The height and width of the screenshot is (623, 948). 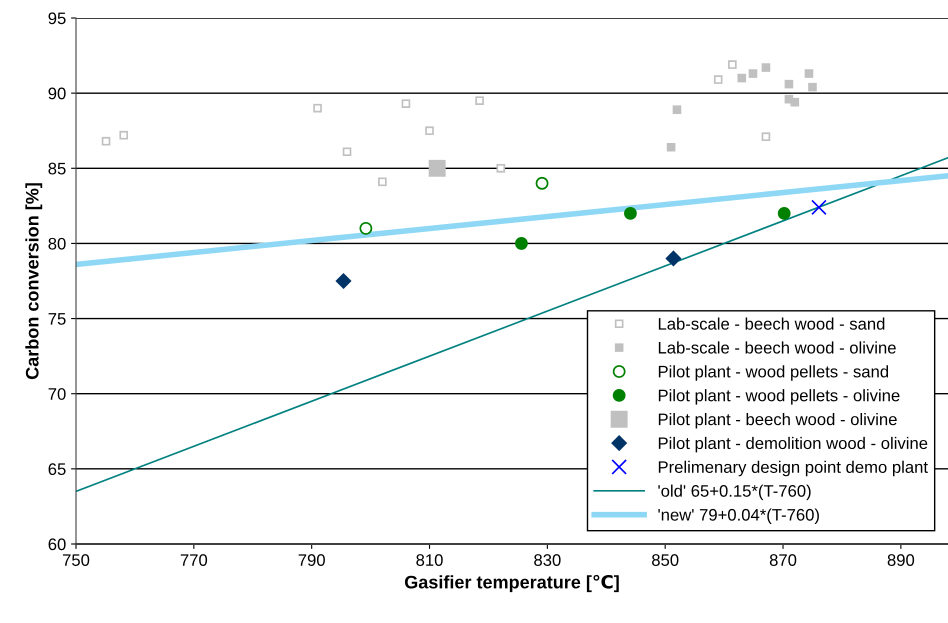 What do you see at coordinates (311, 560) in the screenshot?
I see `x-tick-label: 790` at bounding box center [311, 560].